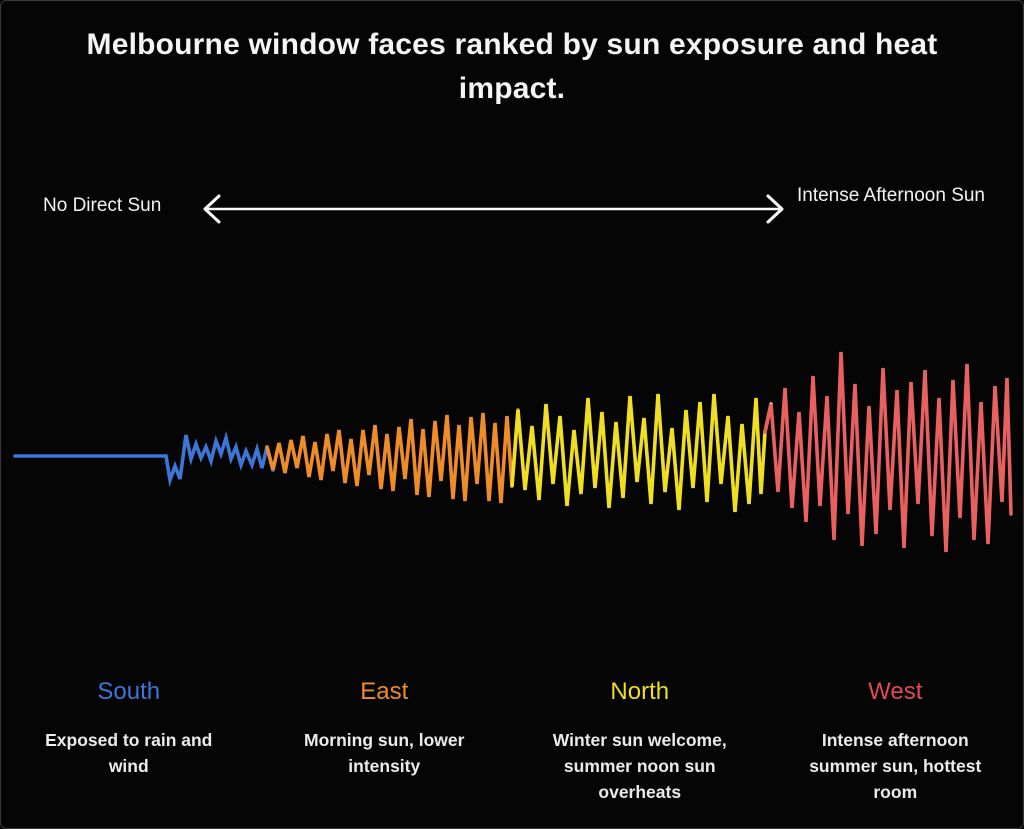 The height and width of the screenshot is (829, 1024). What do you see at coordinates (895, 691) in the screenshot?
I see `direction-name-west: West` at bounding box center [895, 691].